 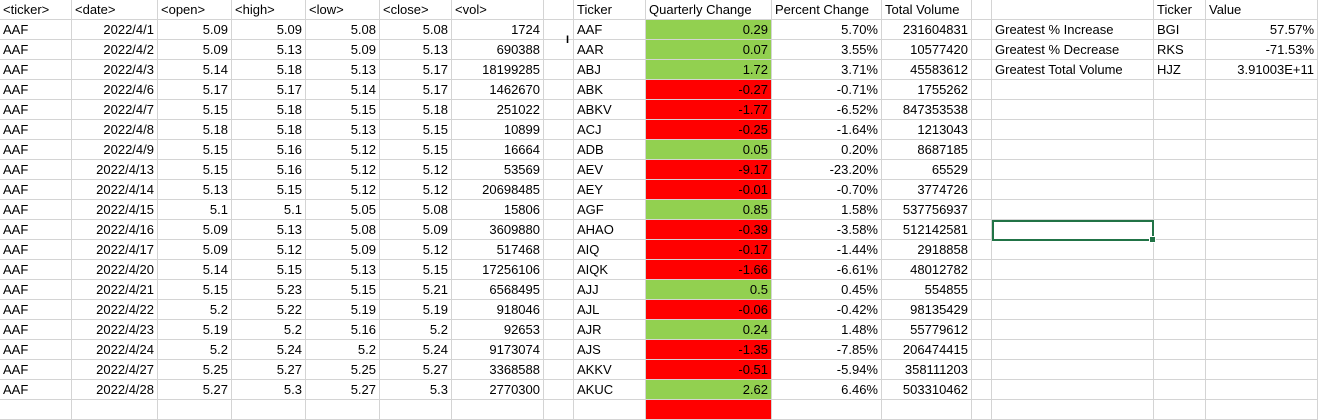 What do you see at coordinates (927, 110) in the screenshot?
I see `summary-vol-cell: 847353538` at bounding box center [927, 110].